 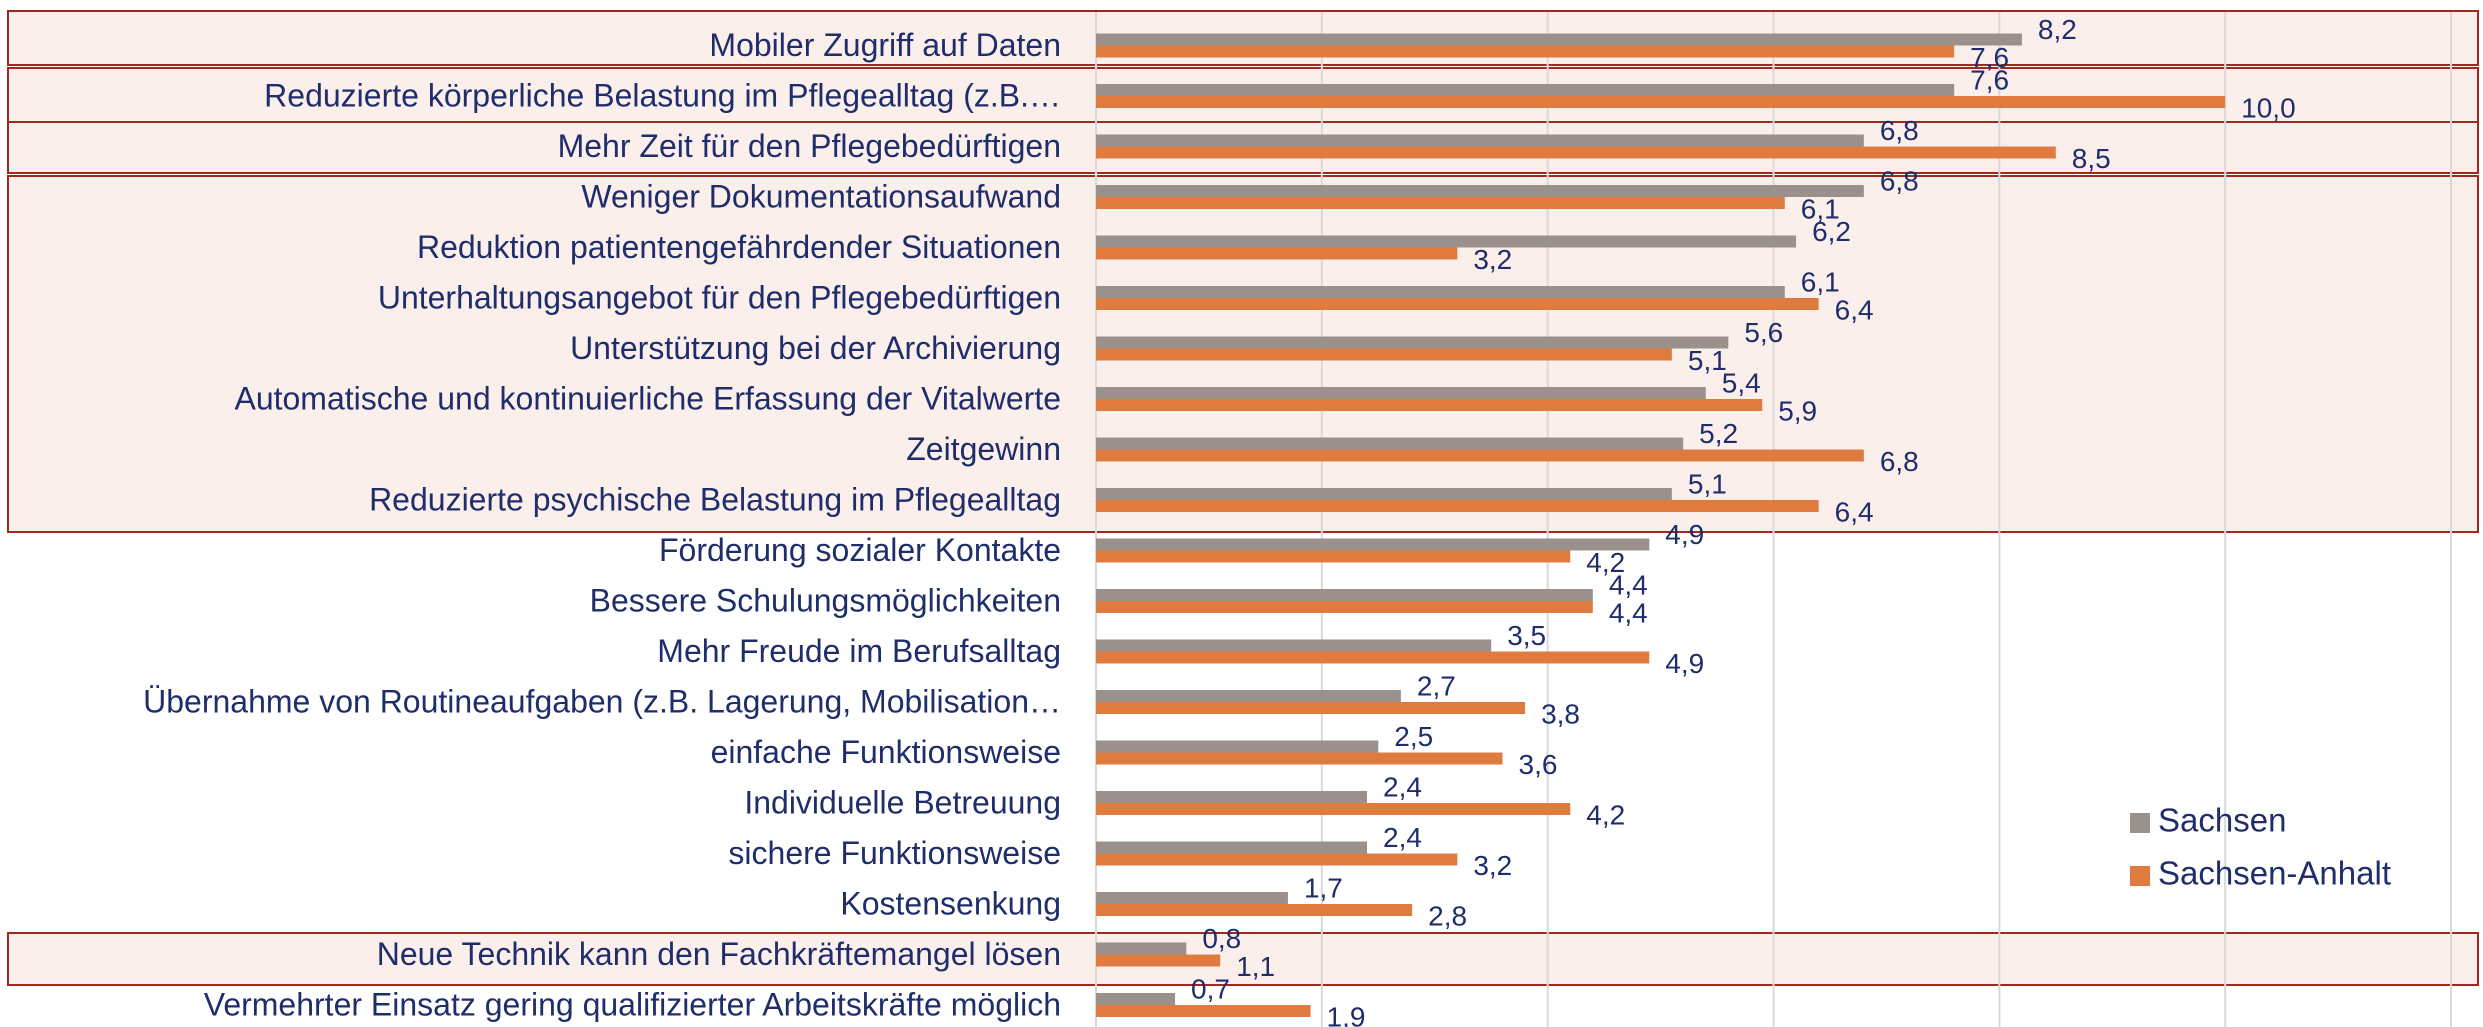 I want to click on legend-label: Sachsen, so click(x=2222, y=820).